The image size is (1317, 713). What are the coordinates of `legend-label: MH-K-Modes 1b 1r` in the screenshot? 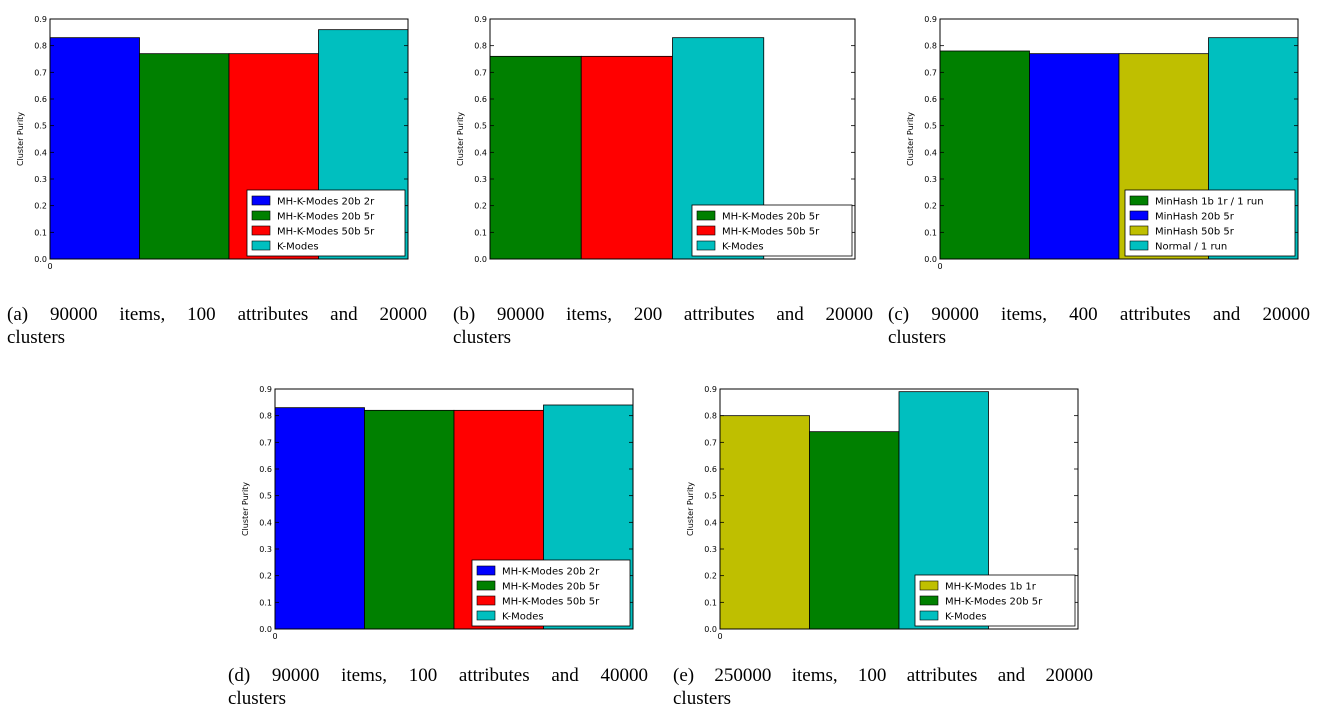 It's located at (991, 587).